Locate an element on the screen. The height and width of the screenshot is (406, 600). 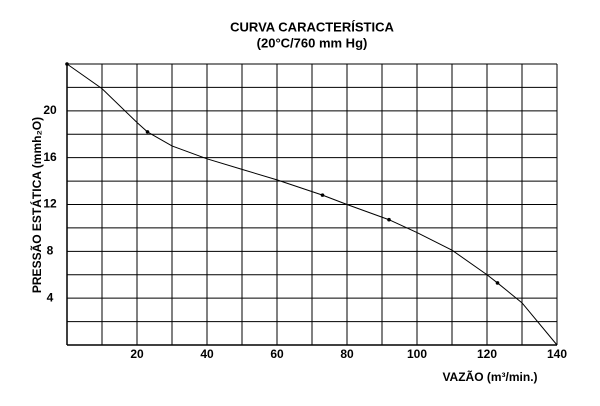
y-axis-label: PRESSÃO ESTÁTICA (mmh₂O) is located at coordinates (36, 205).